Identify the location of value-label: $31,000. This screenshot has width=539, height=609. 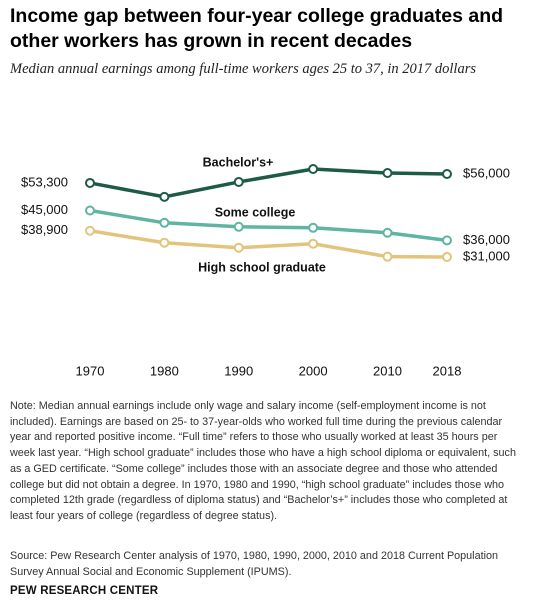
(486, 255).